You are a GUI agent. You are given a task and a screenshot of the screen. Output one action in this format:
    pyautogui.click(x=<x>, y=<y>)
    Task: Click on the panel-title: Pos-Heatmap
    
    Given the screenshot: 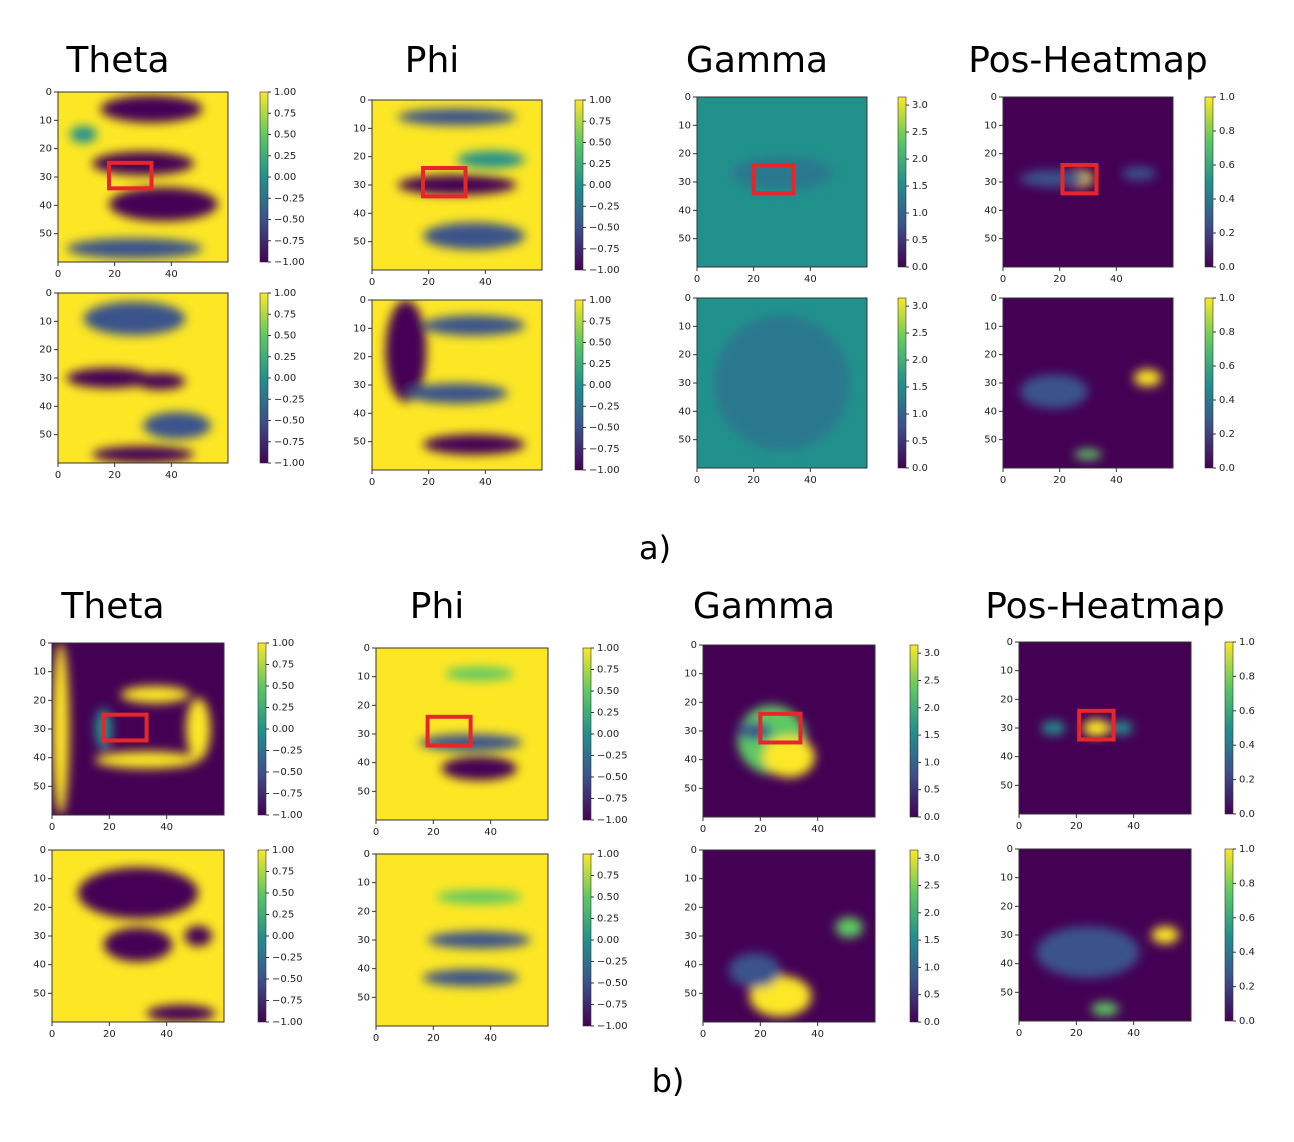 What is the action you would take?
    pyautogui.click(x=1105, y=606)
    